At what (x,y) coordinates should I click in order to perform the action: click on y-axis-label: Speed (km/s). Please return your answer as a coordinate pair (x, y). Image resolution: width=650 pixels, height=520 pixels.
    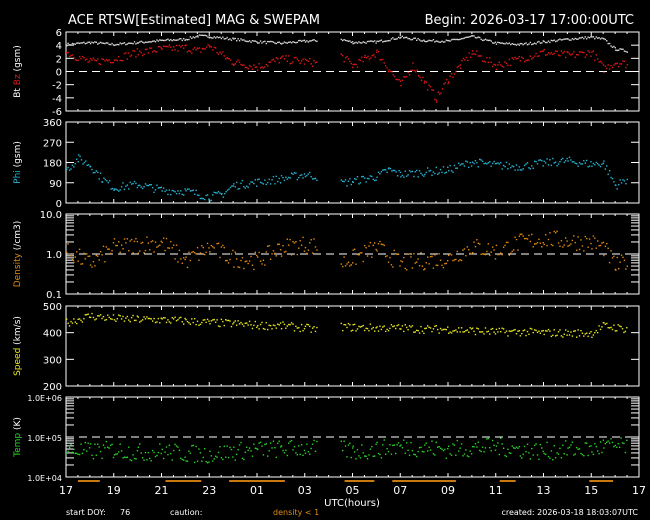
    Looking at the image, I should click on (18, 346).